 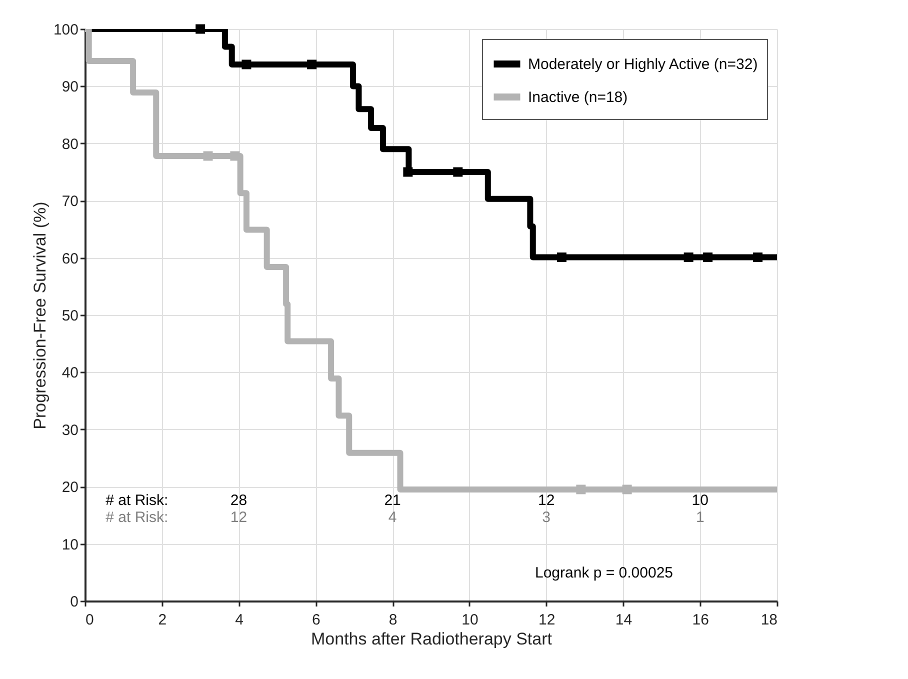 I want to click on x-tick-label: 16, so click(x=700, y=620).